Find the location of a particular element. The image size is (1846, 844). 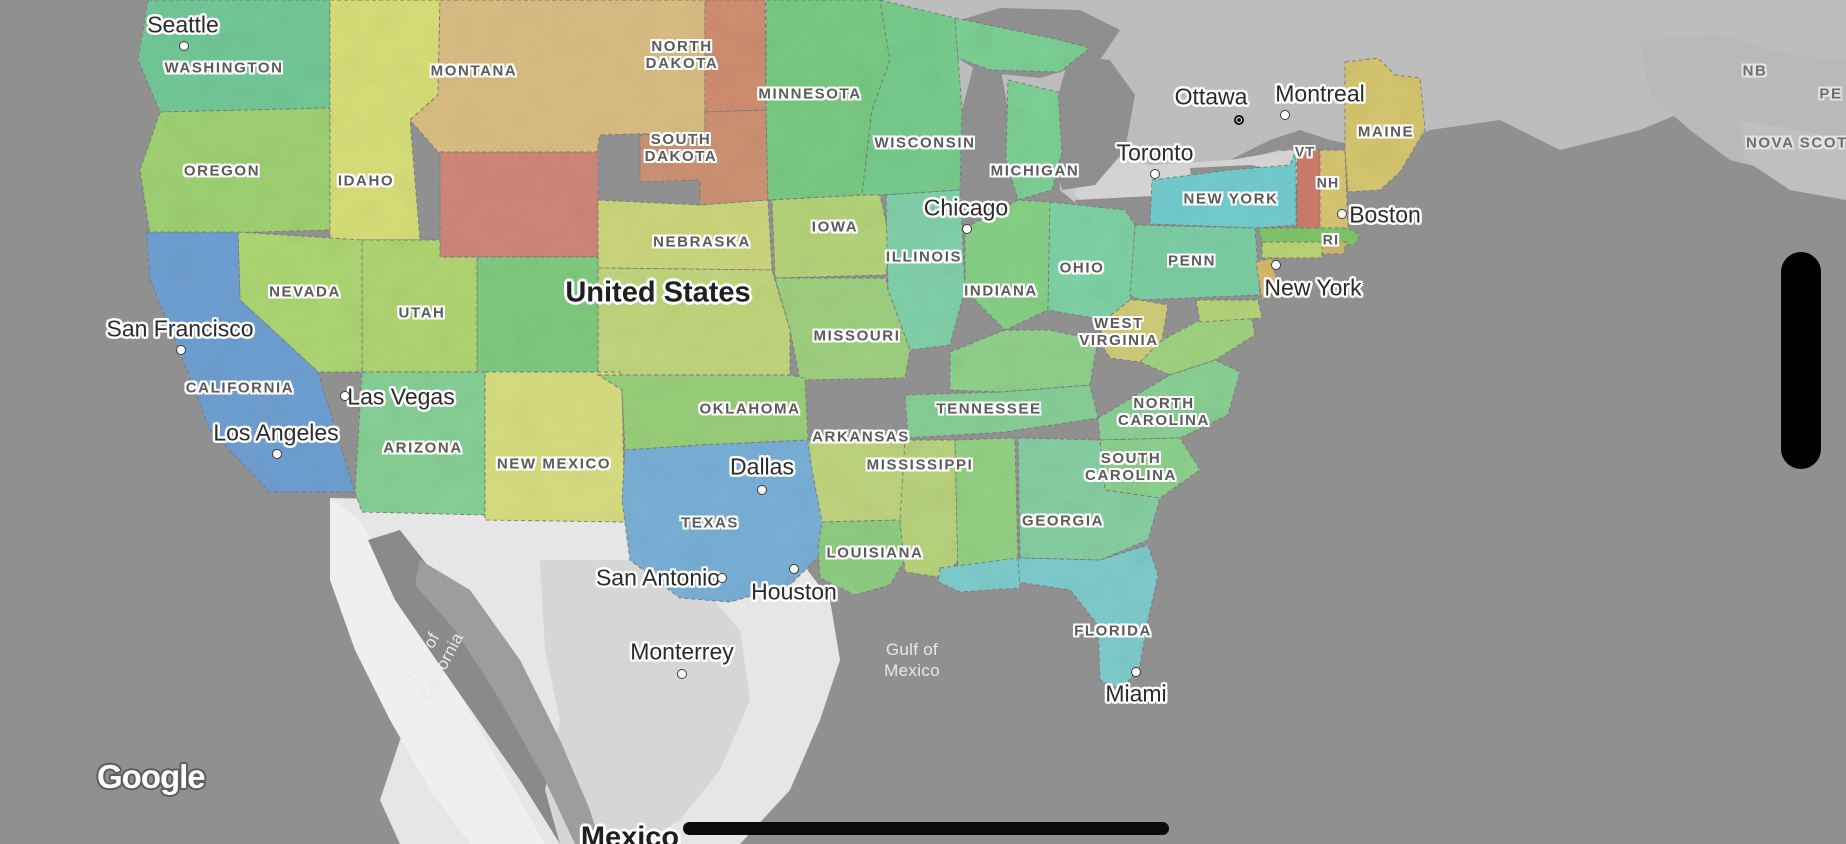

state-shape-mississippi is located at coordinates (929, 509).